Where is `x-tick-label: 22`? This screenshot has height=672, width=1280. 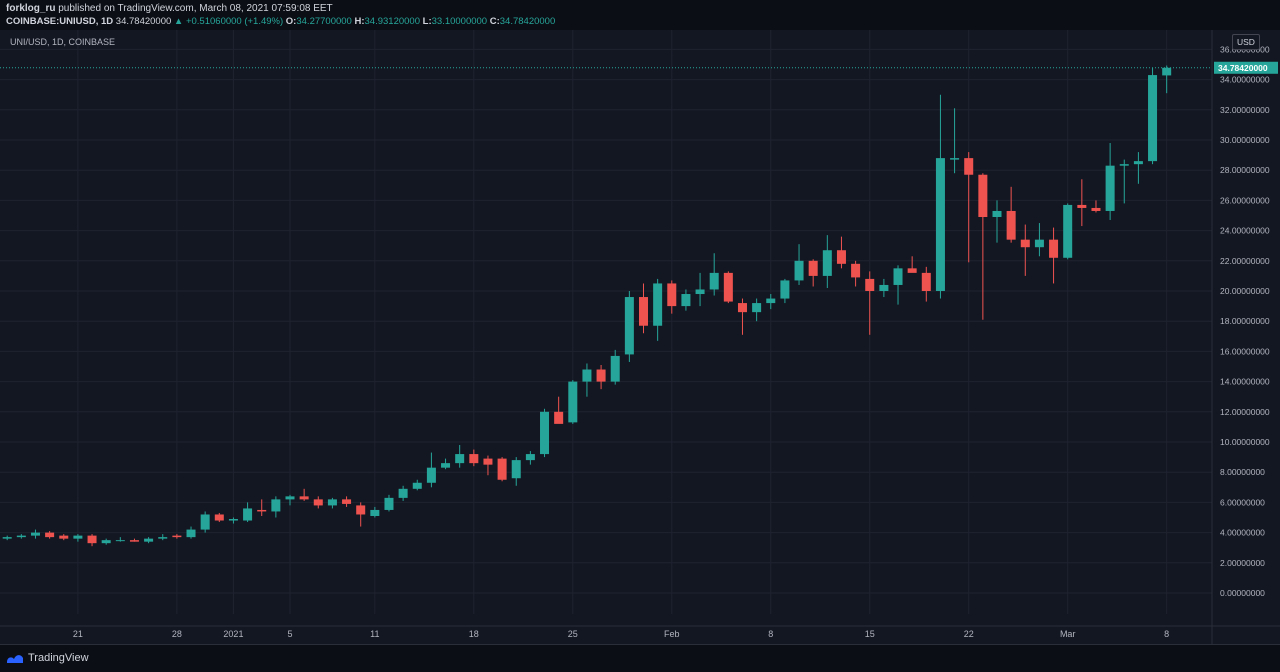 x-tick-label: 22 is located at coordinates (969, 634).